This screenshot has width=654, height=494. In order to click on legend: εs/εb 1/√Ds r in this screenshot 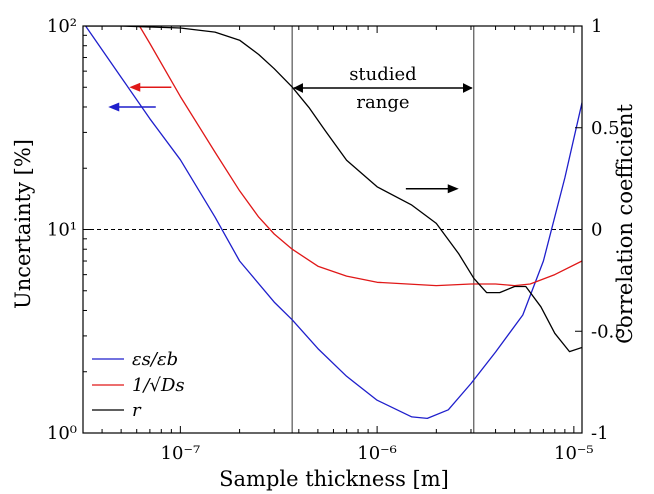, I will do `click(138, 385)`.